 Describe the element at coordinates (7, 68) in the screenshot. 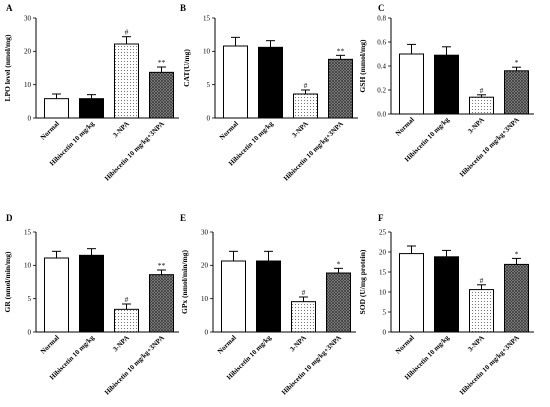

I see `y-axis-label: LPO level (nmol/mg)` at that location.